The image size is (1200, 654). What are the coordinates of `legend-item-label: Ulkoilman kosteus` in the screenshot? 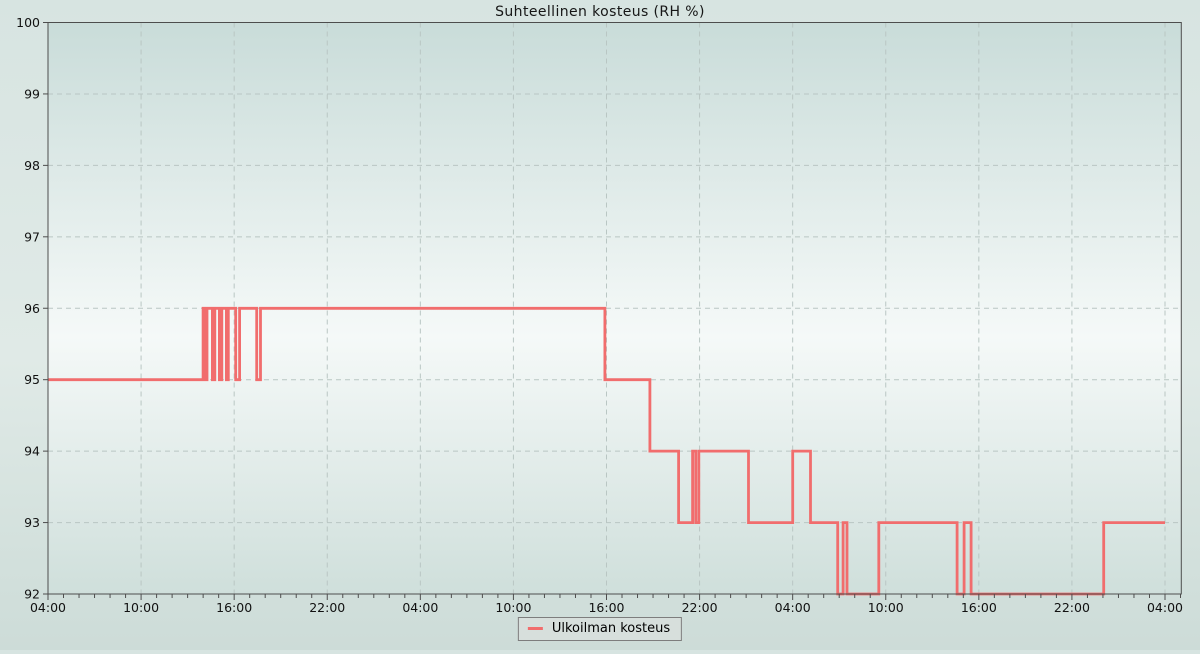 It's located at (611, 628).